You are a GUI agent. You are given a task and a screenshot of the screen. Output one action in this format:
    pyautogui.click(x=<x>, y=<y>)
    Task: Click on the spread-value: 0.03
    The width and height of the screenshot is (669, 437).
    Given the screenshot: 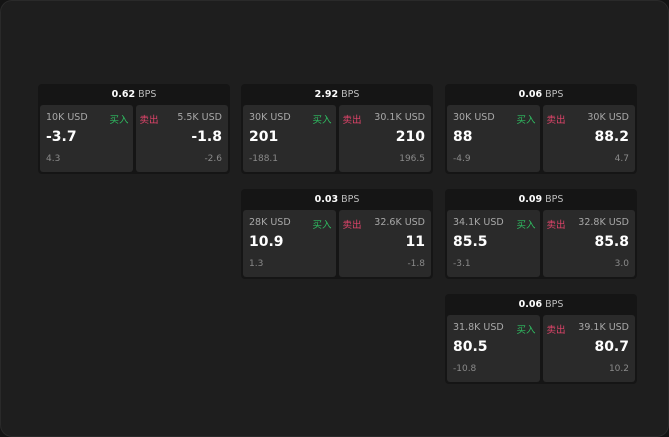 What is the action you would take?
    pyautogui.click(x=326, y=199)
    